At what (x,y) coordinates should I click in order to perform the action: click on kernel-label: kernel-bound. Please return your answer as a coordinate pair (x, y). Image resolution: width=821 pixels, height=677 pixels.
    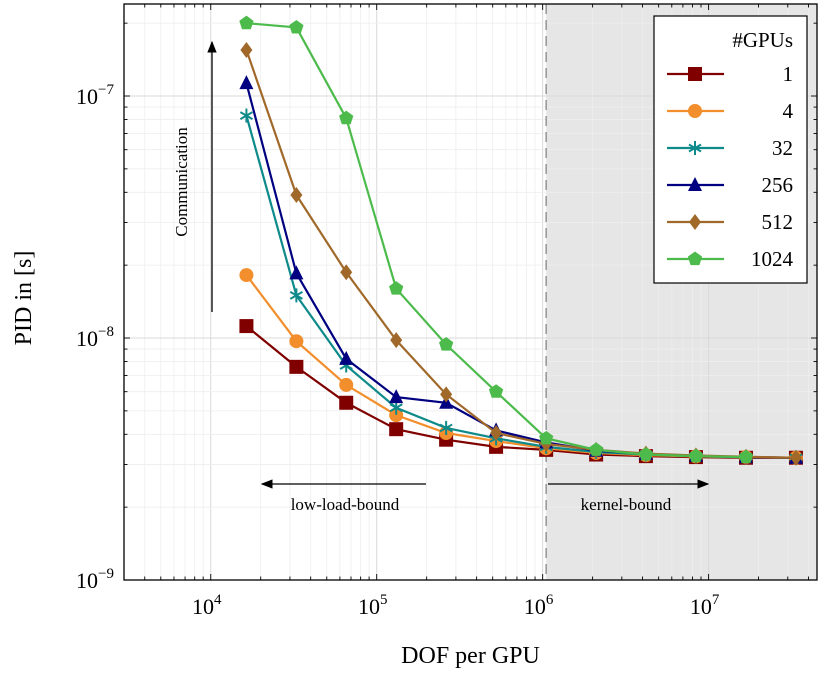
    Looking at the image, I should click on (626, 504).